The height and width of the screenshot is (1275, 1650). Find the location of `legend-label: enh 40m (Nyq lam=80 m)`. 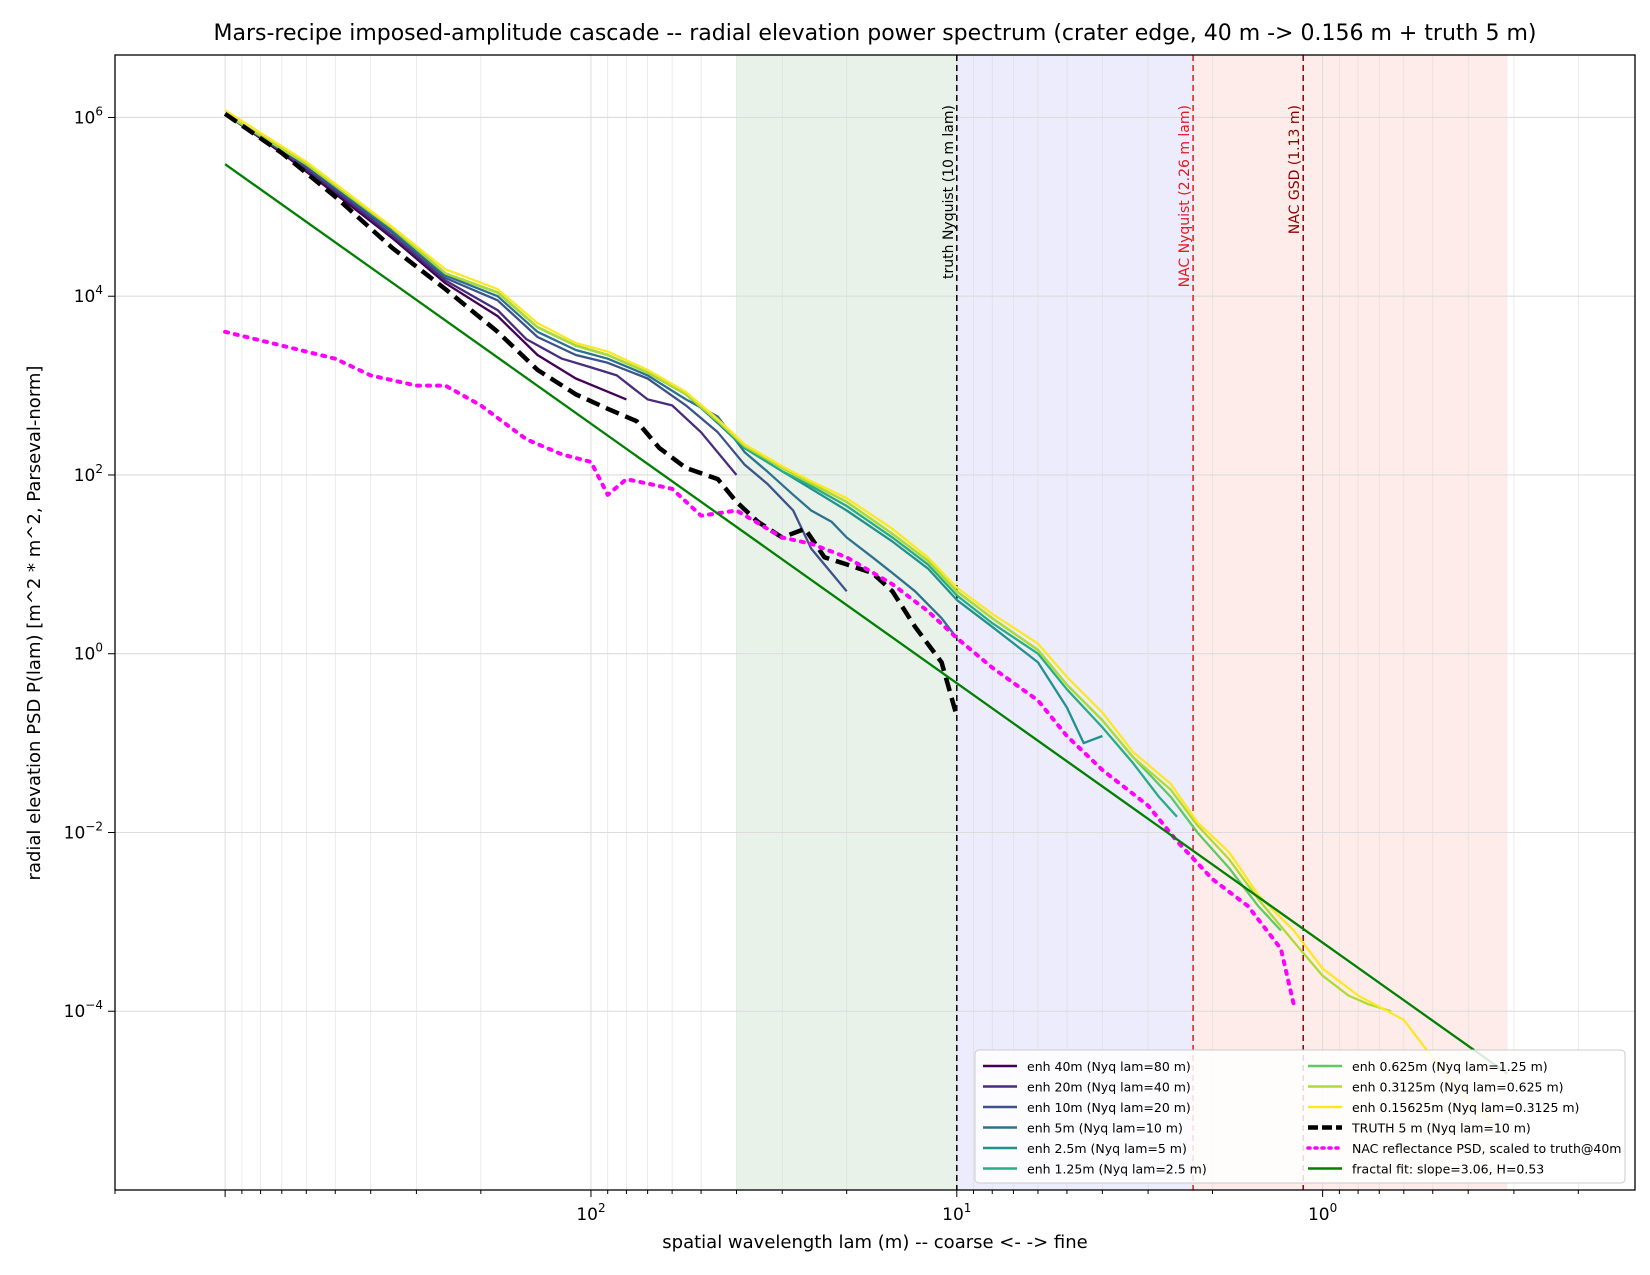

legend-label: enh 40m (Nyq lam=80 m) is located at coordinates (1109, 1066).